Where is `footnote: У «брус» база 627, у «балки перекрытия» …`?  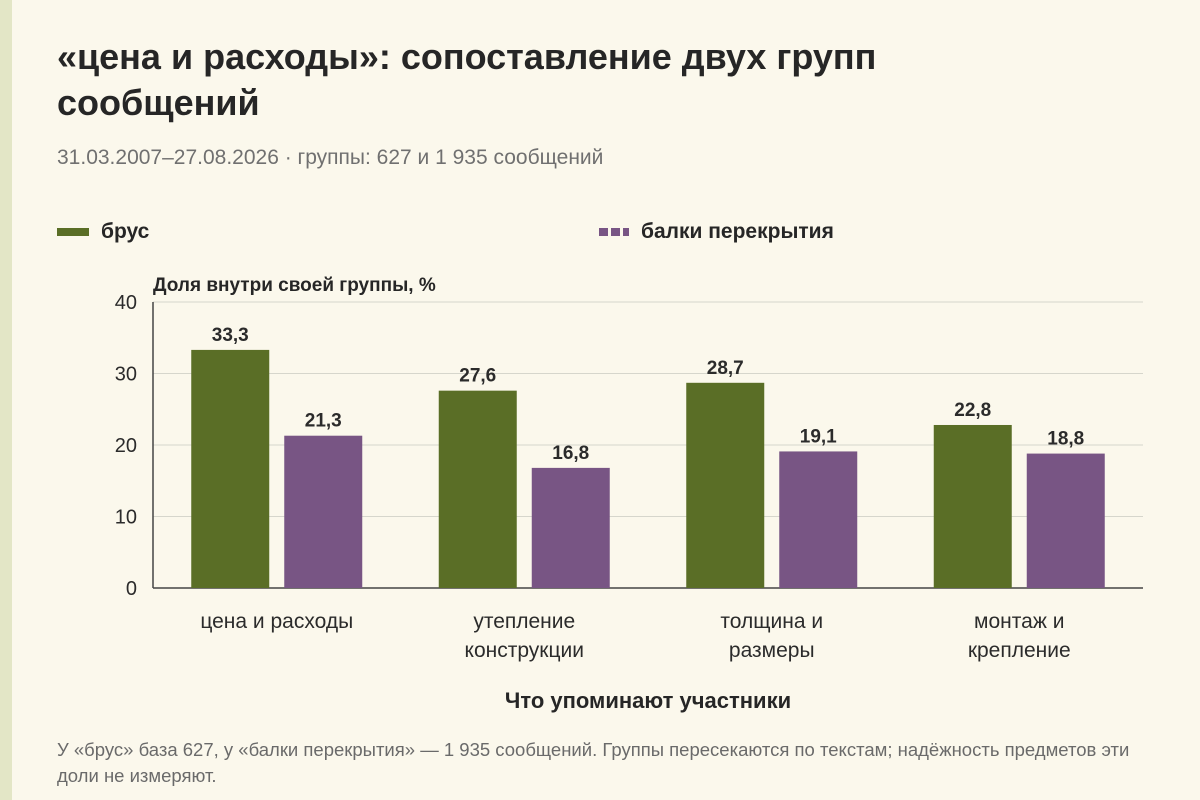
footnote: У «брус» база 627, у «балки перекрытия» … is located at coordinates (593, 762).